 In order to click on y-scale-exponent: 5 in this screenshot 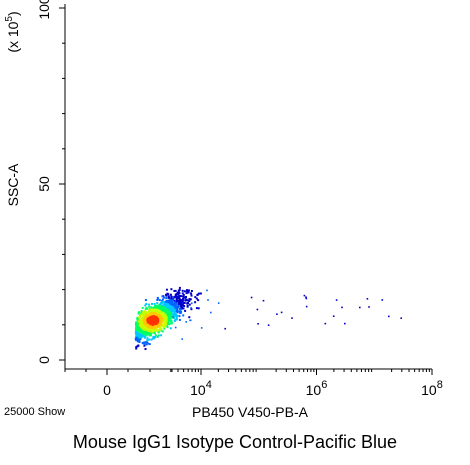, I will do `click(9, 19)`.